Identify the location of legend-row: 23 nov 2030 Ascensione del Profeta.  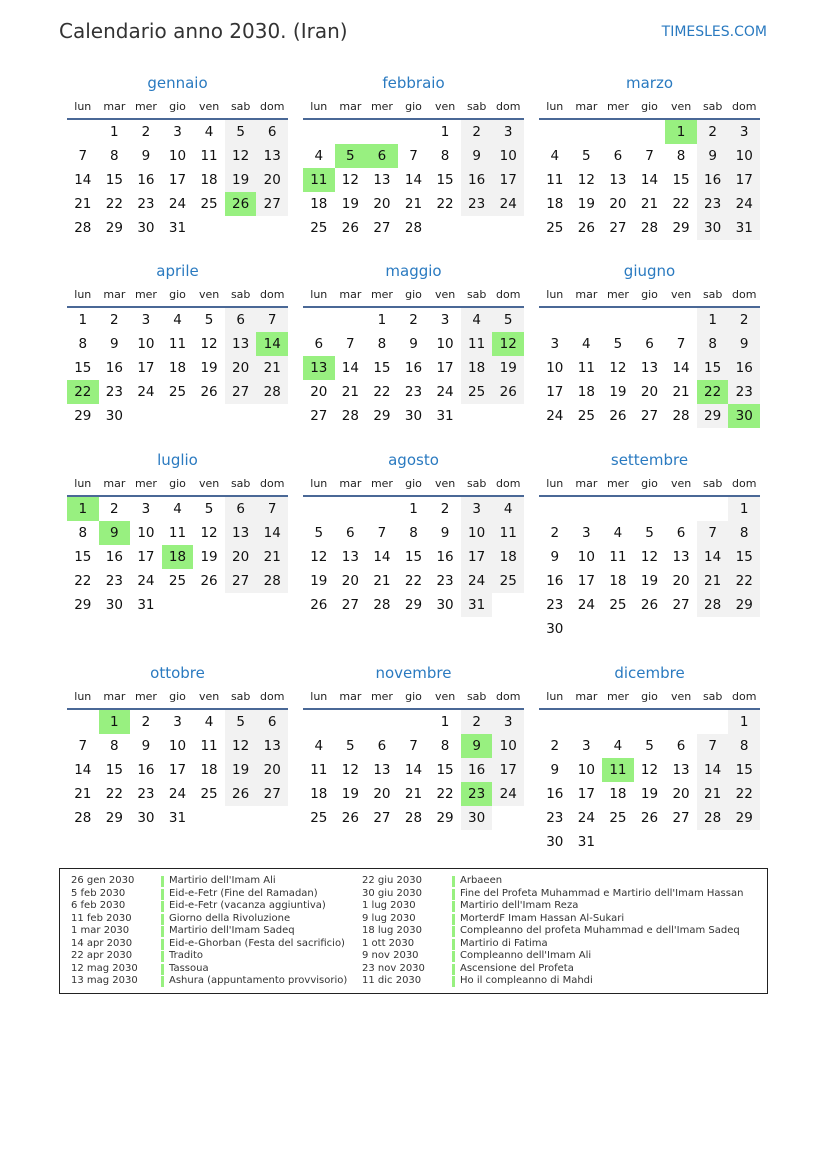
(562, 969).